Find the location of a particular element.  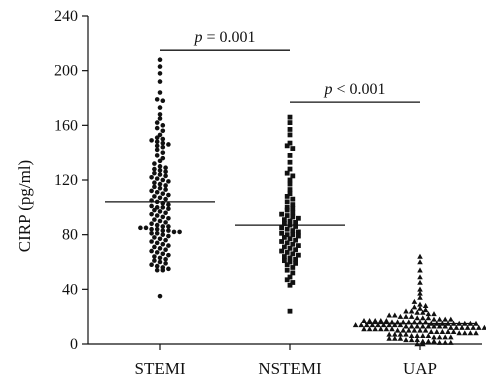

significance-annotations: p = 0.001 p < 0.001 is located at coordinates (290, 66).